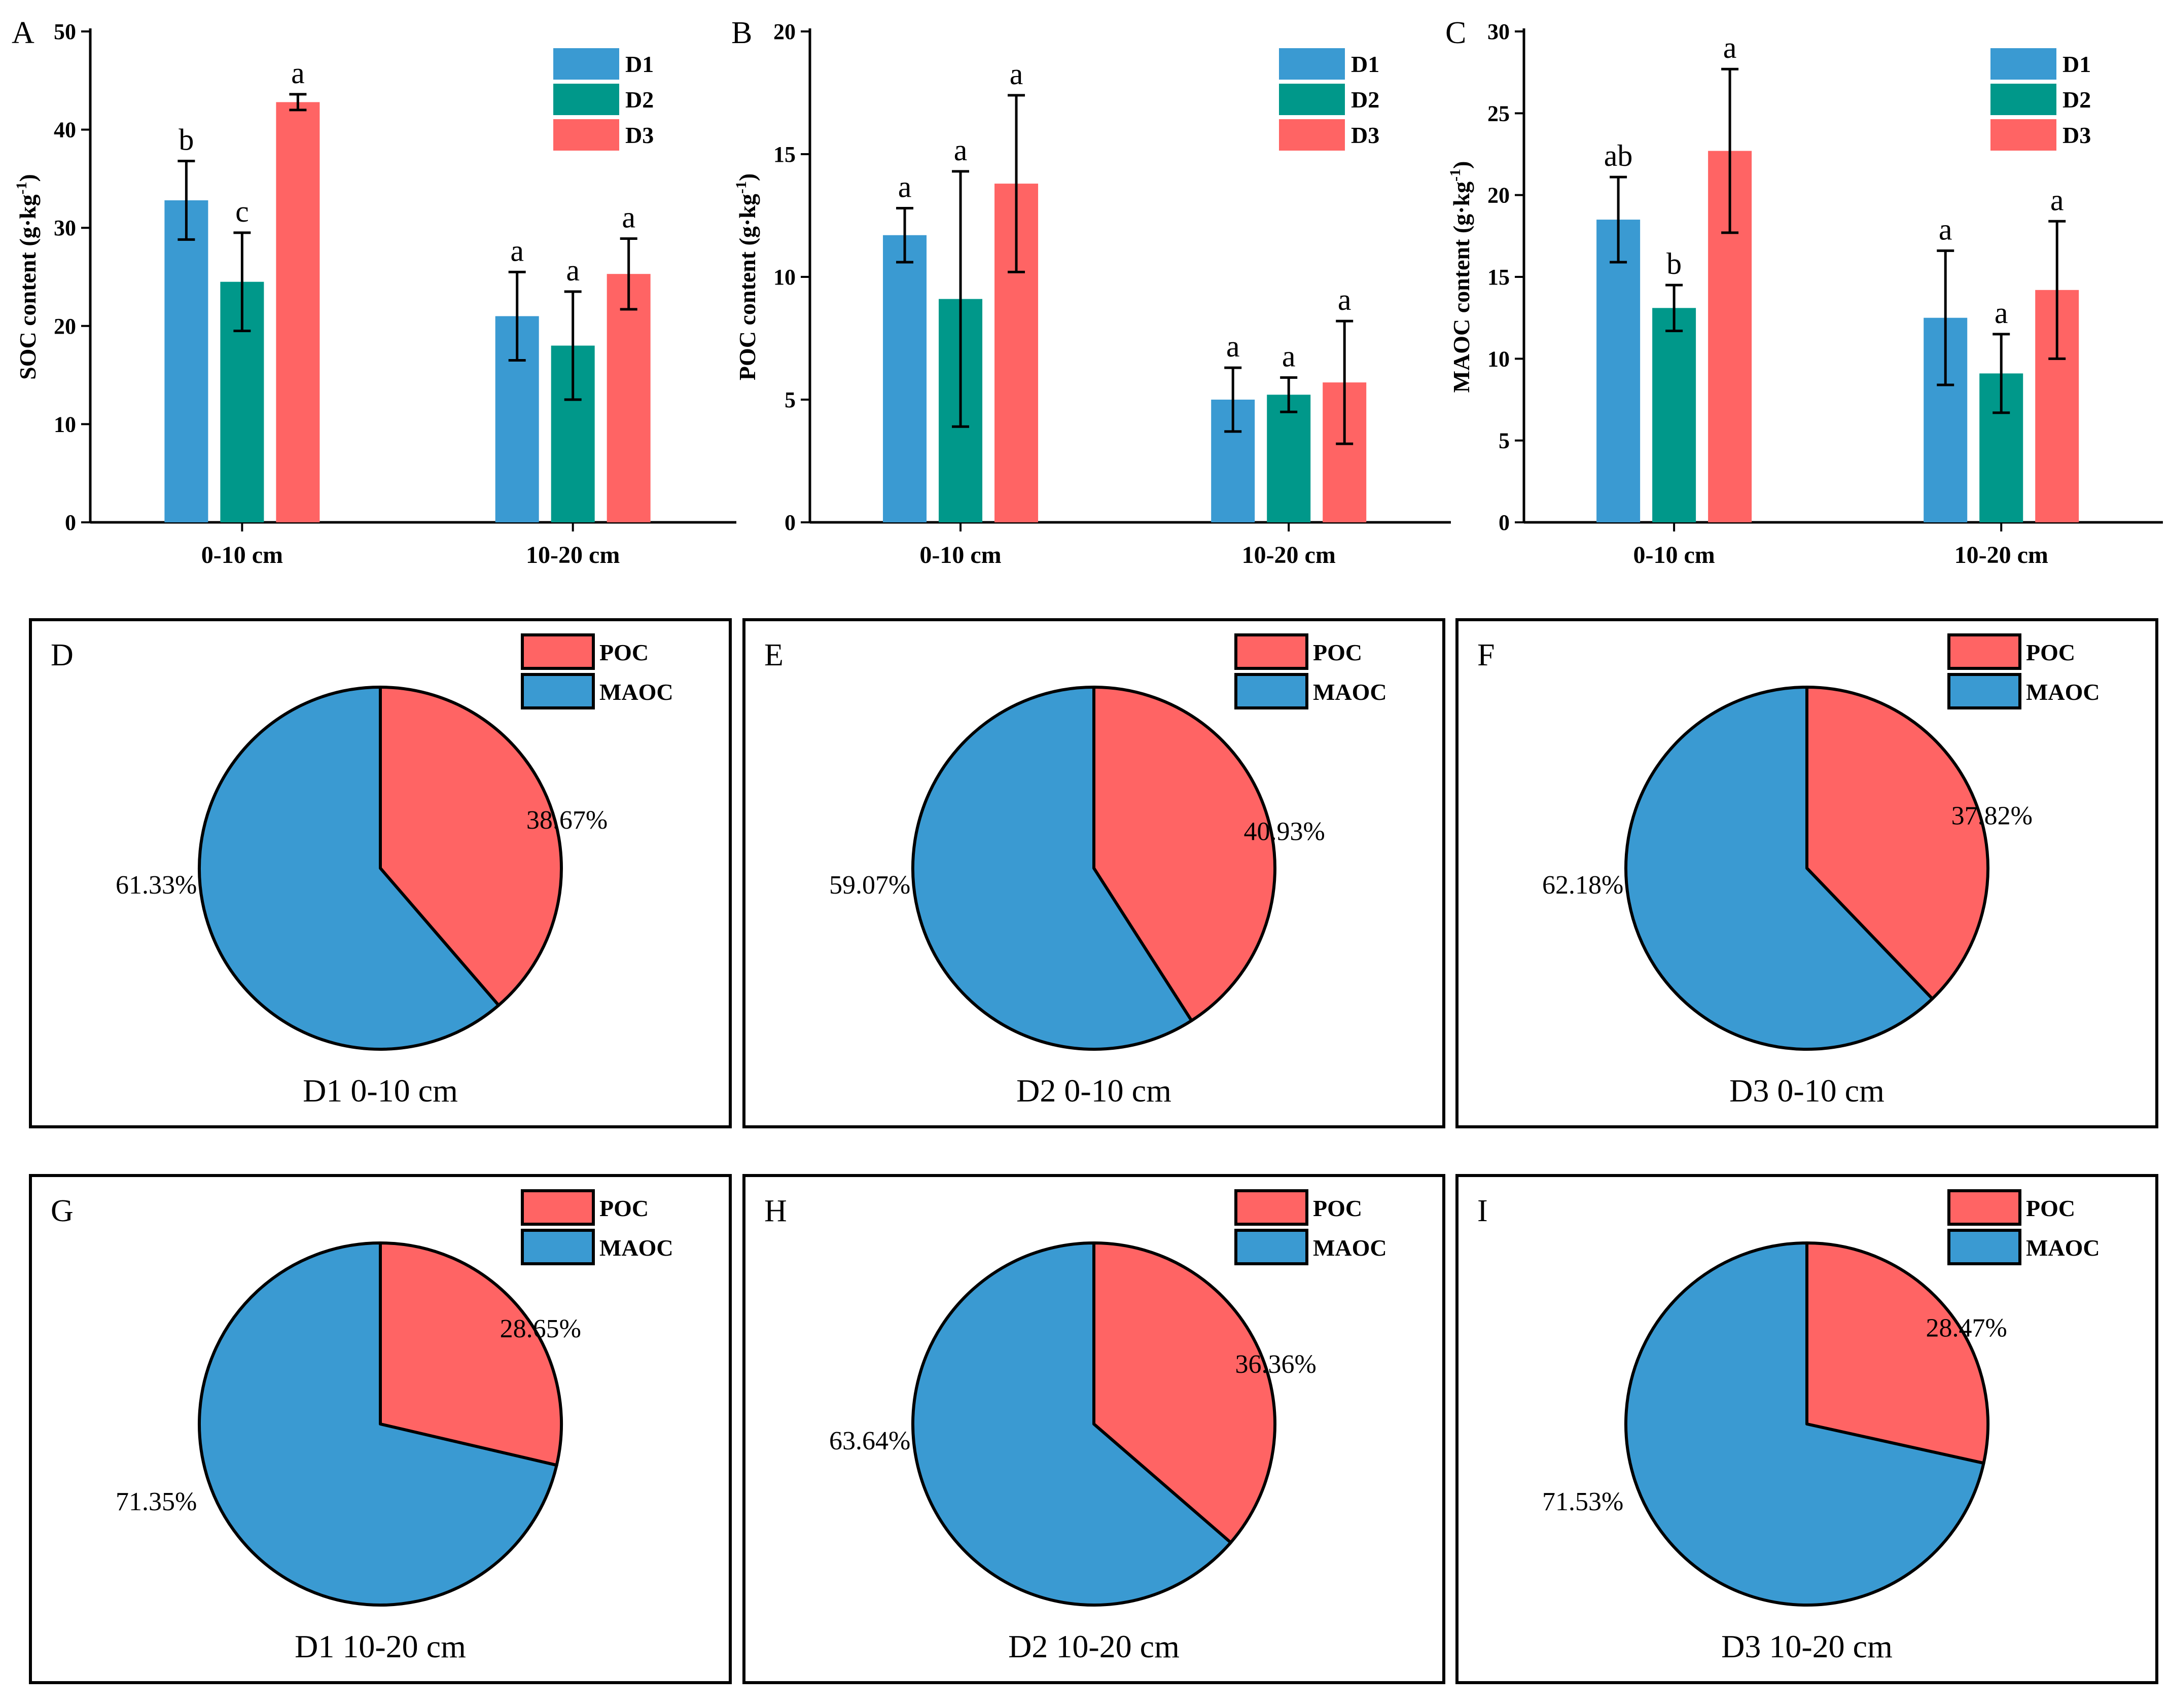 The image size is (2170, 1708). What do you see at coordinates (746, 276) in the screenshot?
I see `y-axis-title: POC content (g·kg-1)` at bounding box center [746, 276].